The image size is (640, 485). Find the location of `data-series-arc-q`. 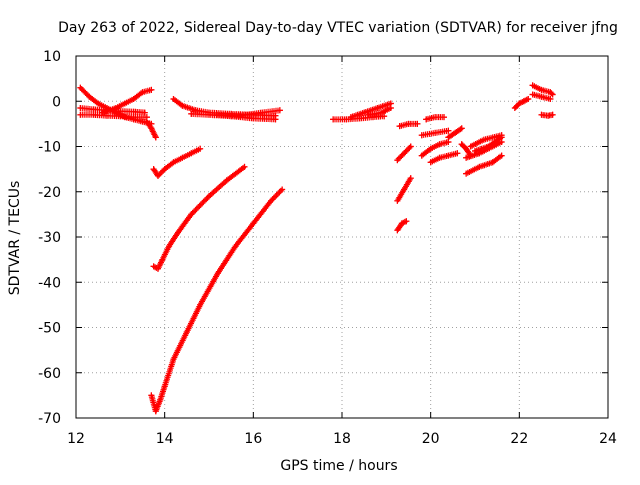

data-series-arc-q is located at coordinates (404, 153).